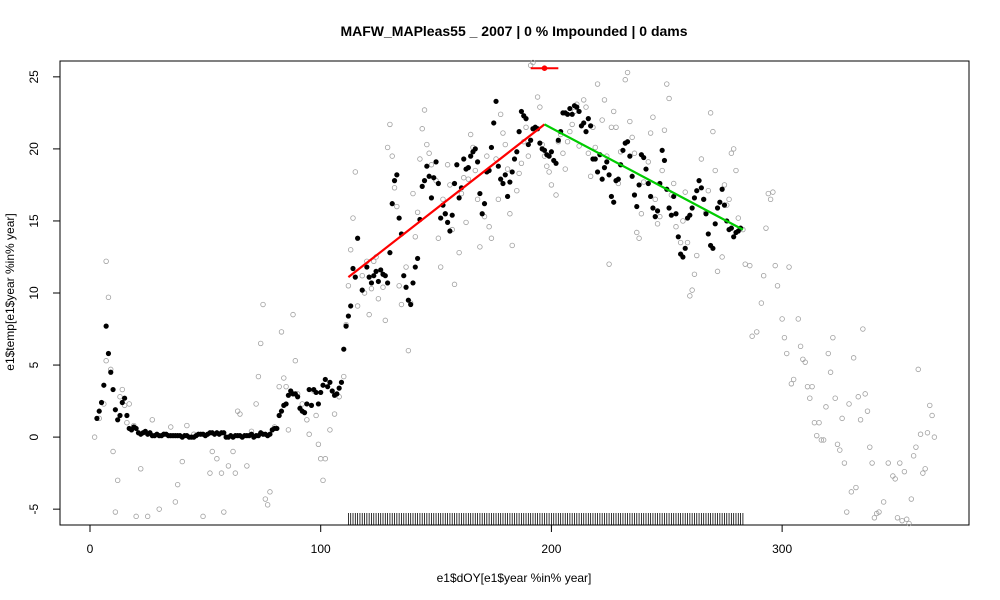  I want to click on y-tick-label: 25, so click(34, 77).